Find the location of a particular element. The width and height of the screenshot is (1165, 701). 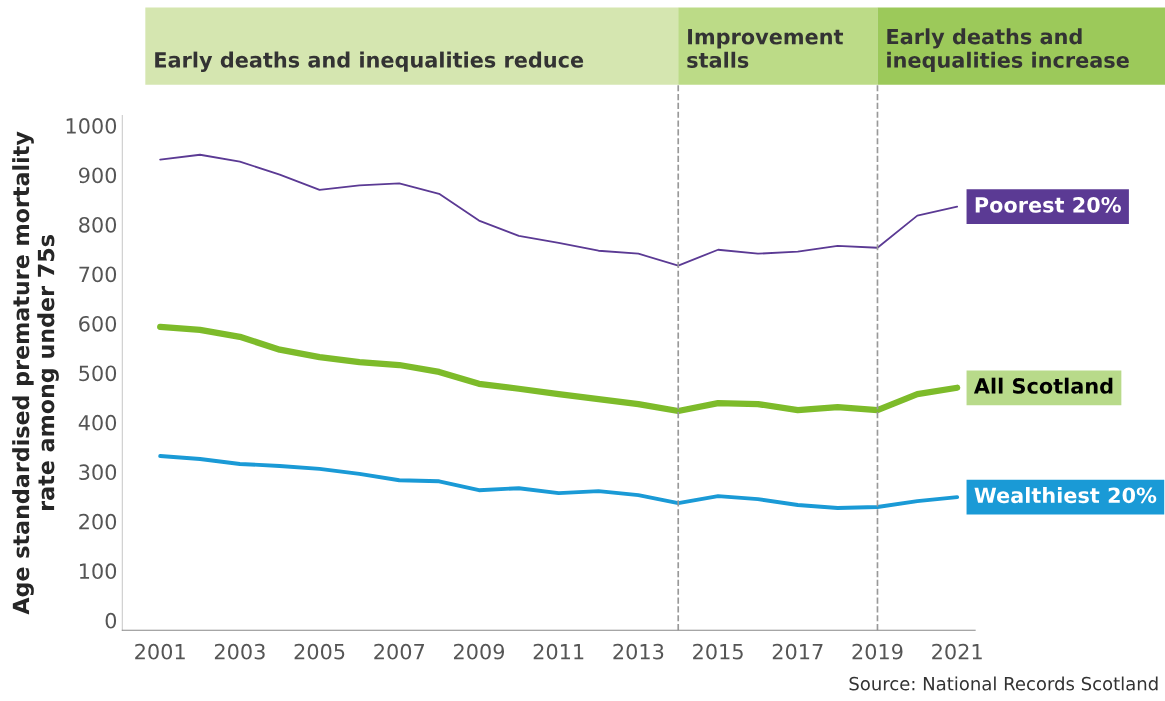

series-label: Poorest 20% is located at coordinates (1048, 204).